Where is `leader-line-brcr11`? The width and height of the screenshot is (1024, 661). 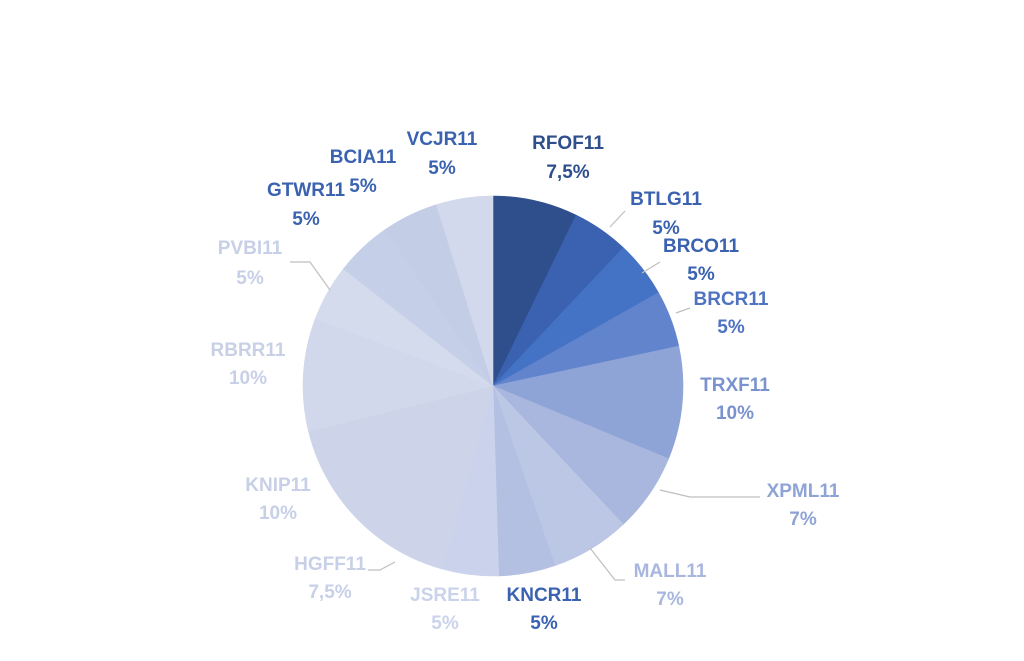 leader-line-brcr11 is located at coordinates (683, 310).